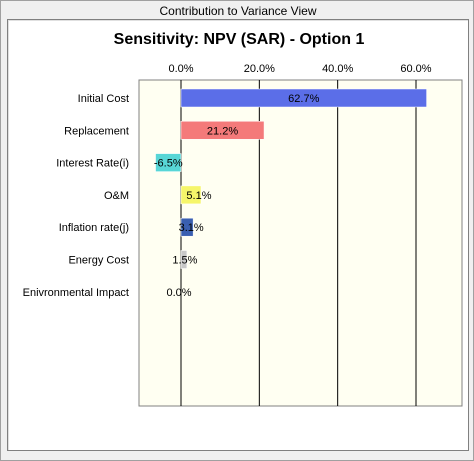 Image resolution: width=474 pixels, height=461 pixels. What do you see at coordinates (238, 11) in the screenshot?
I see `window-title: Contribution to Variance View` at bounding box center [238, 11].